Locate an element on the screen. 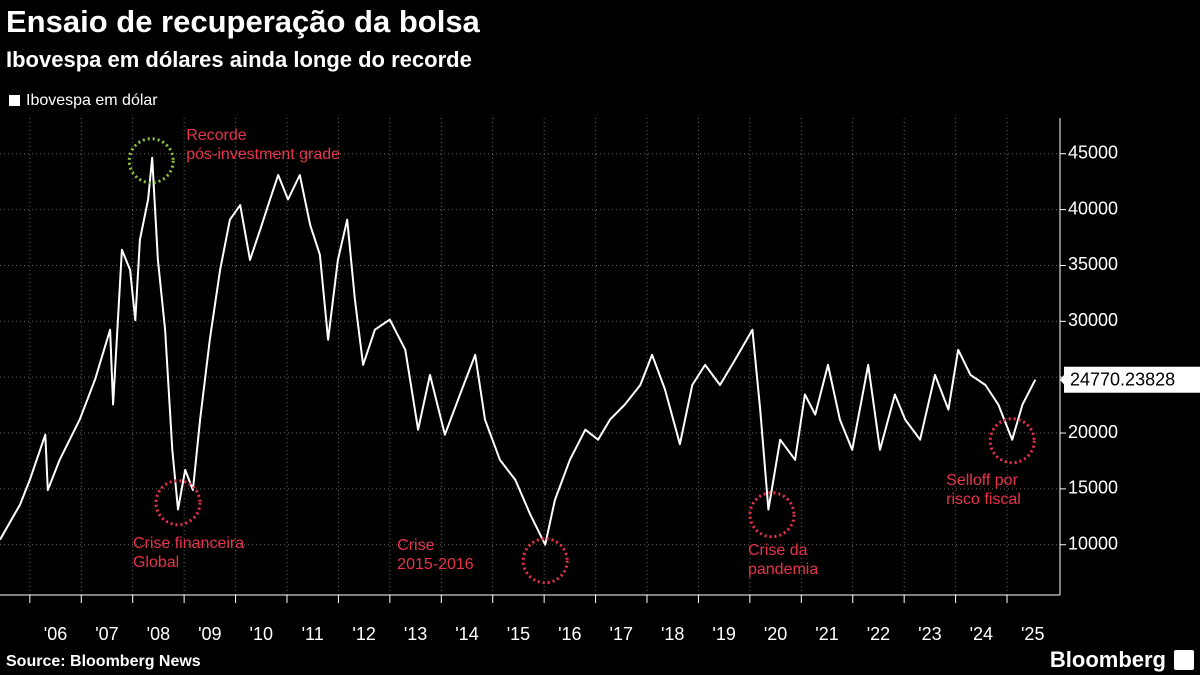  y-tick-label: 30000 is located at coordinates (1093, 320).